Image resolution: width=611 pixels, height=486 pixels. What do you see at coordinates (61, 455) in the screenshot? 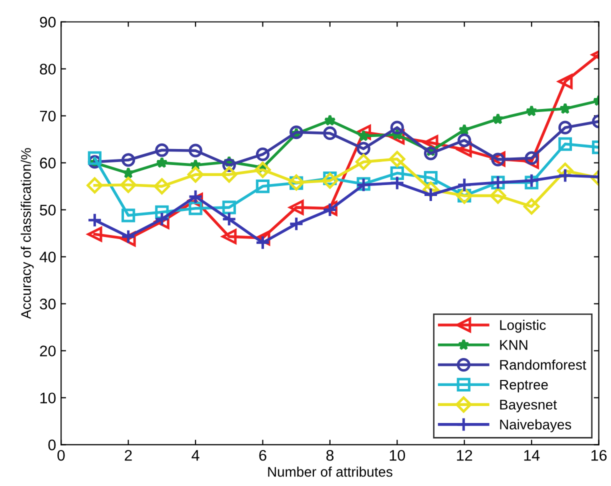
I see `x-tick-label: 0` at bounding box center [61, 455].